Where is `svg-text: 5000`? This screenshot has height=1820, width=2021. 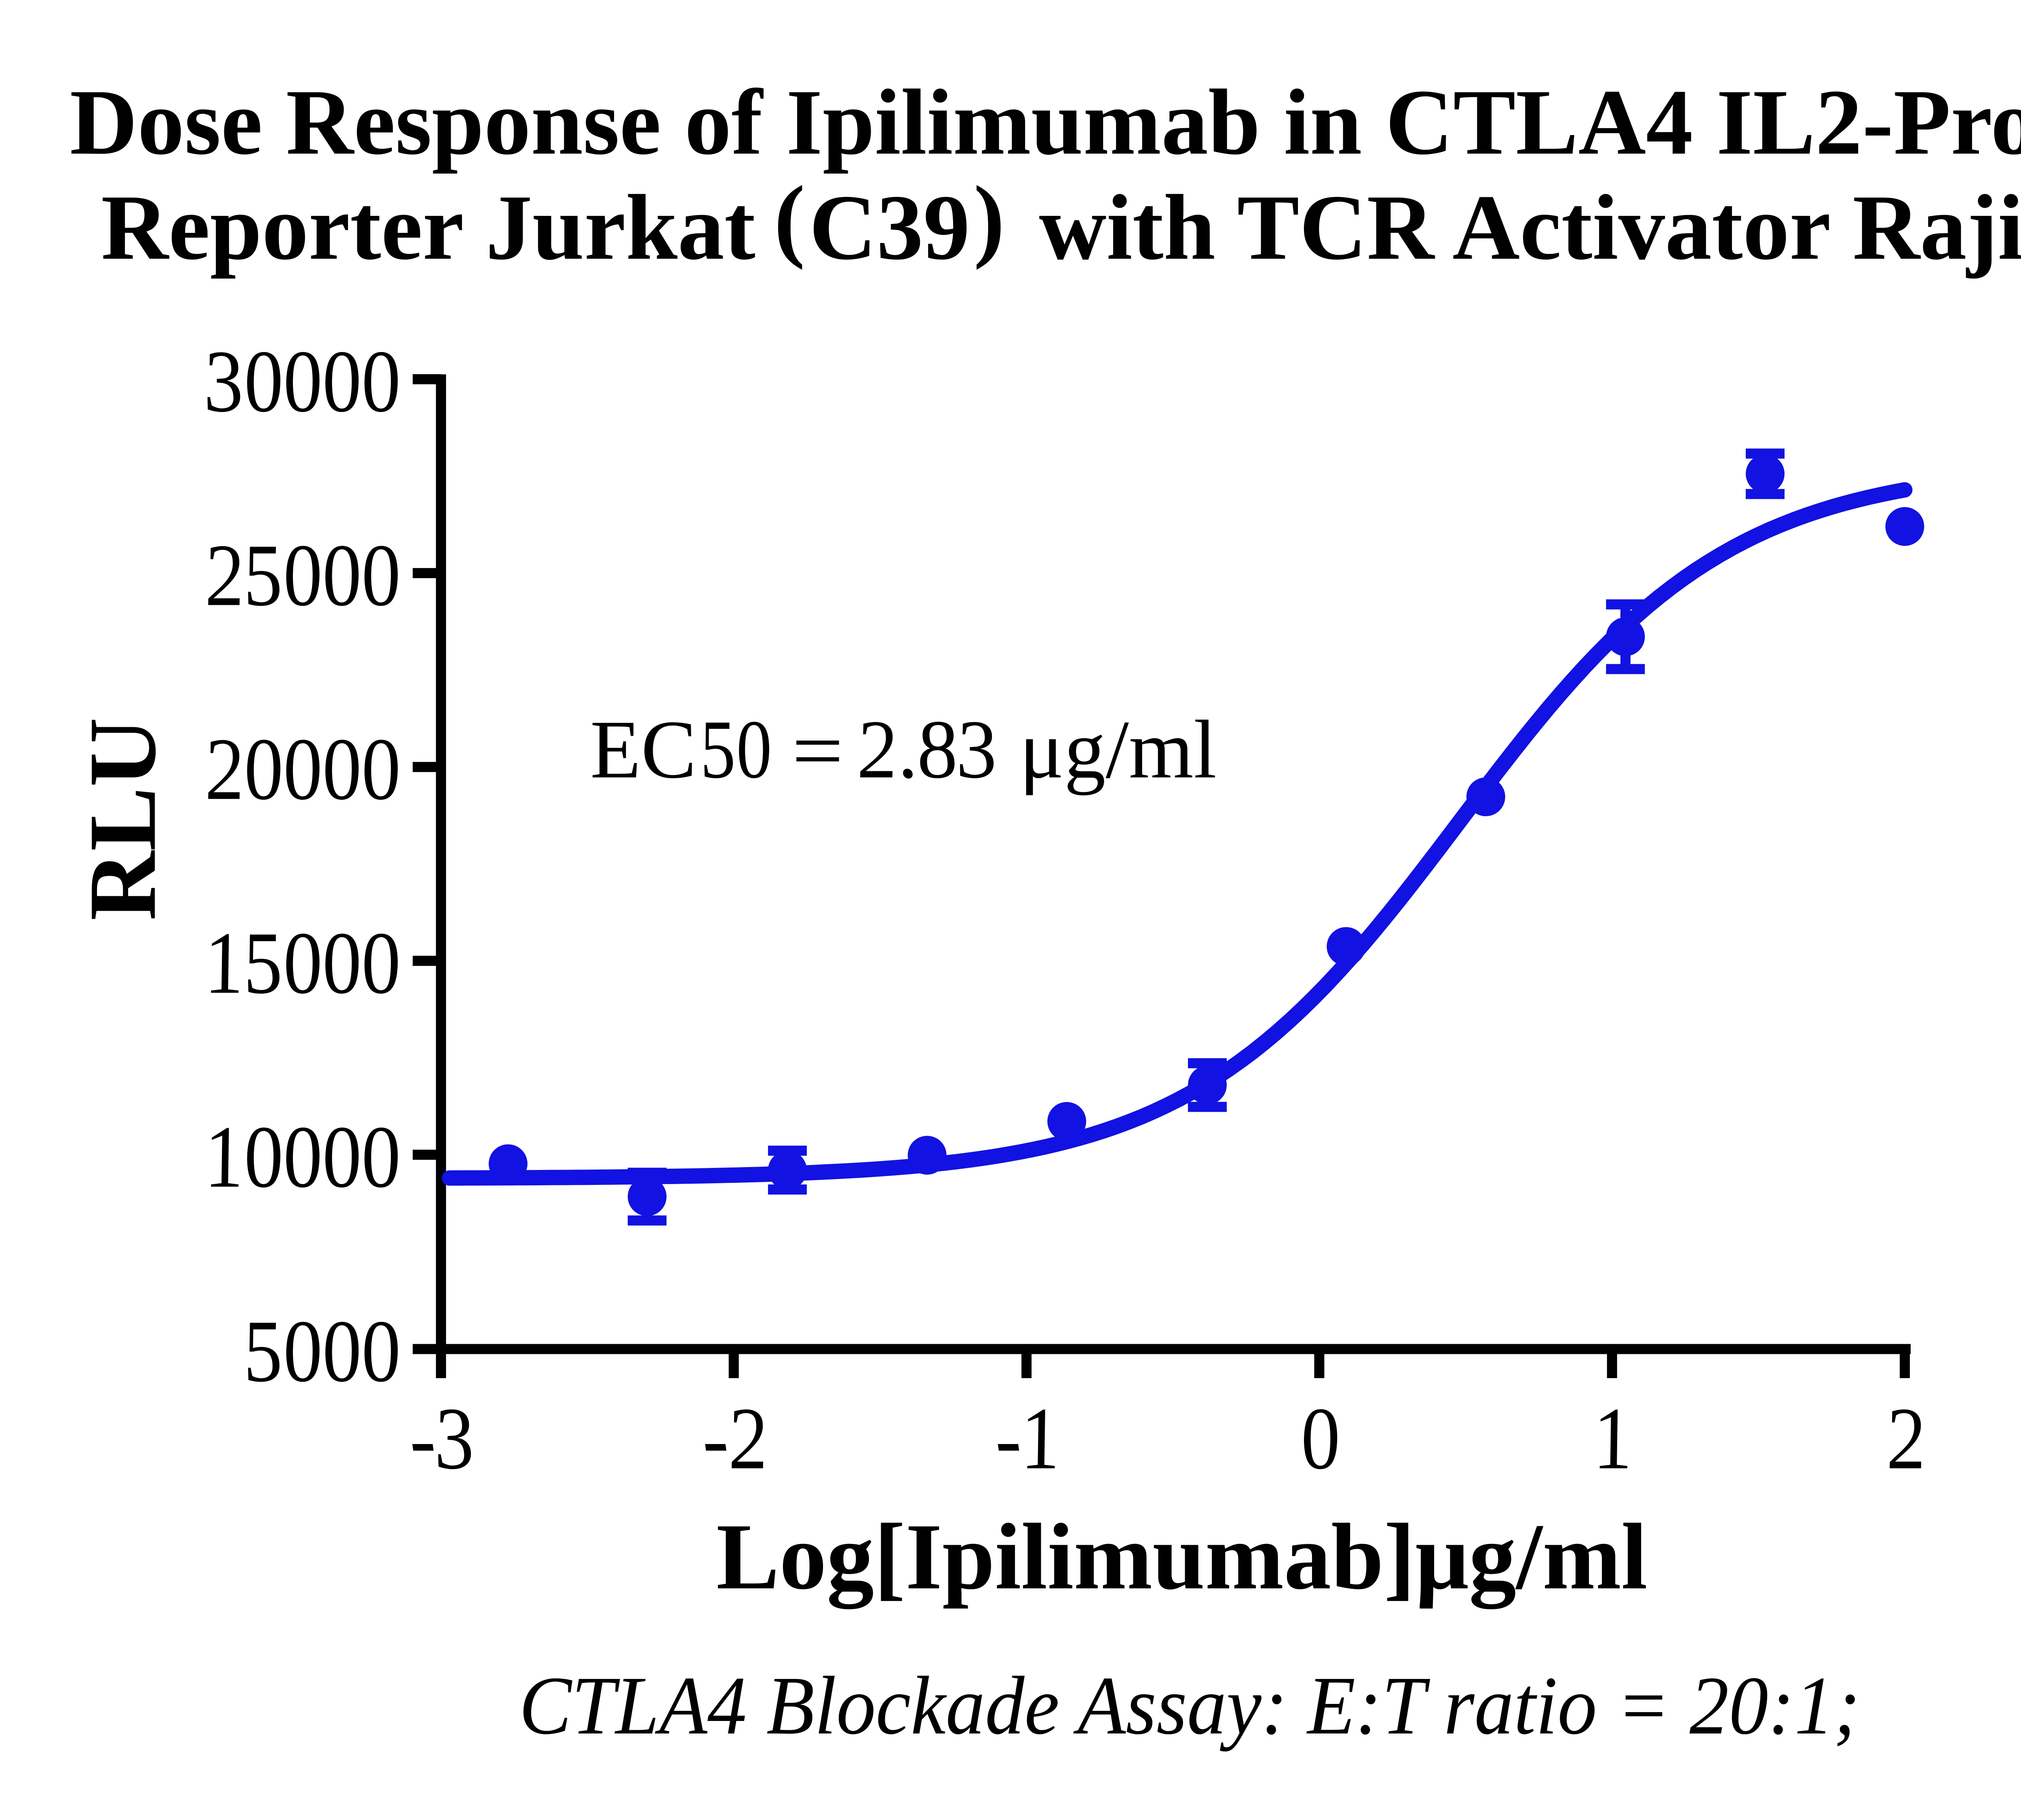 svg-text: 5000 is located at coordinates (321, 1351).